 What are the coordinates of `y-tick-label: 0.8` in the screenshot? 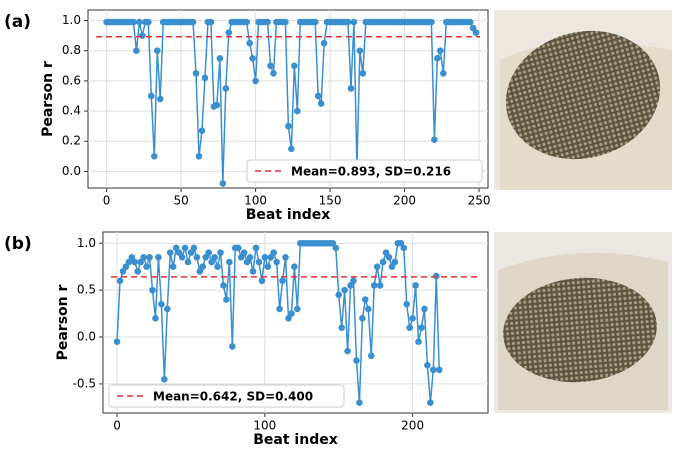 It's located at (71, 50).